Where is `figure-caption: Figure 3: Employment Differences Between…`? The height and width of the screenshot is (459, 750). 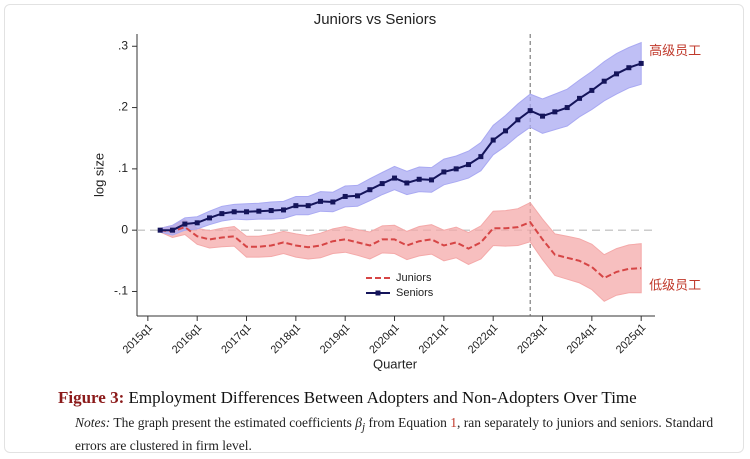 figure-caption: Figure 3: Employment Differences Between… is located at coordinates (347, 398).